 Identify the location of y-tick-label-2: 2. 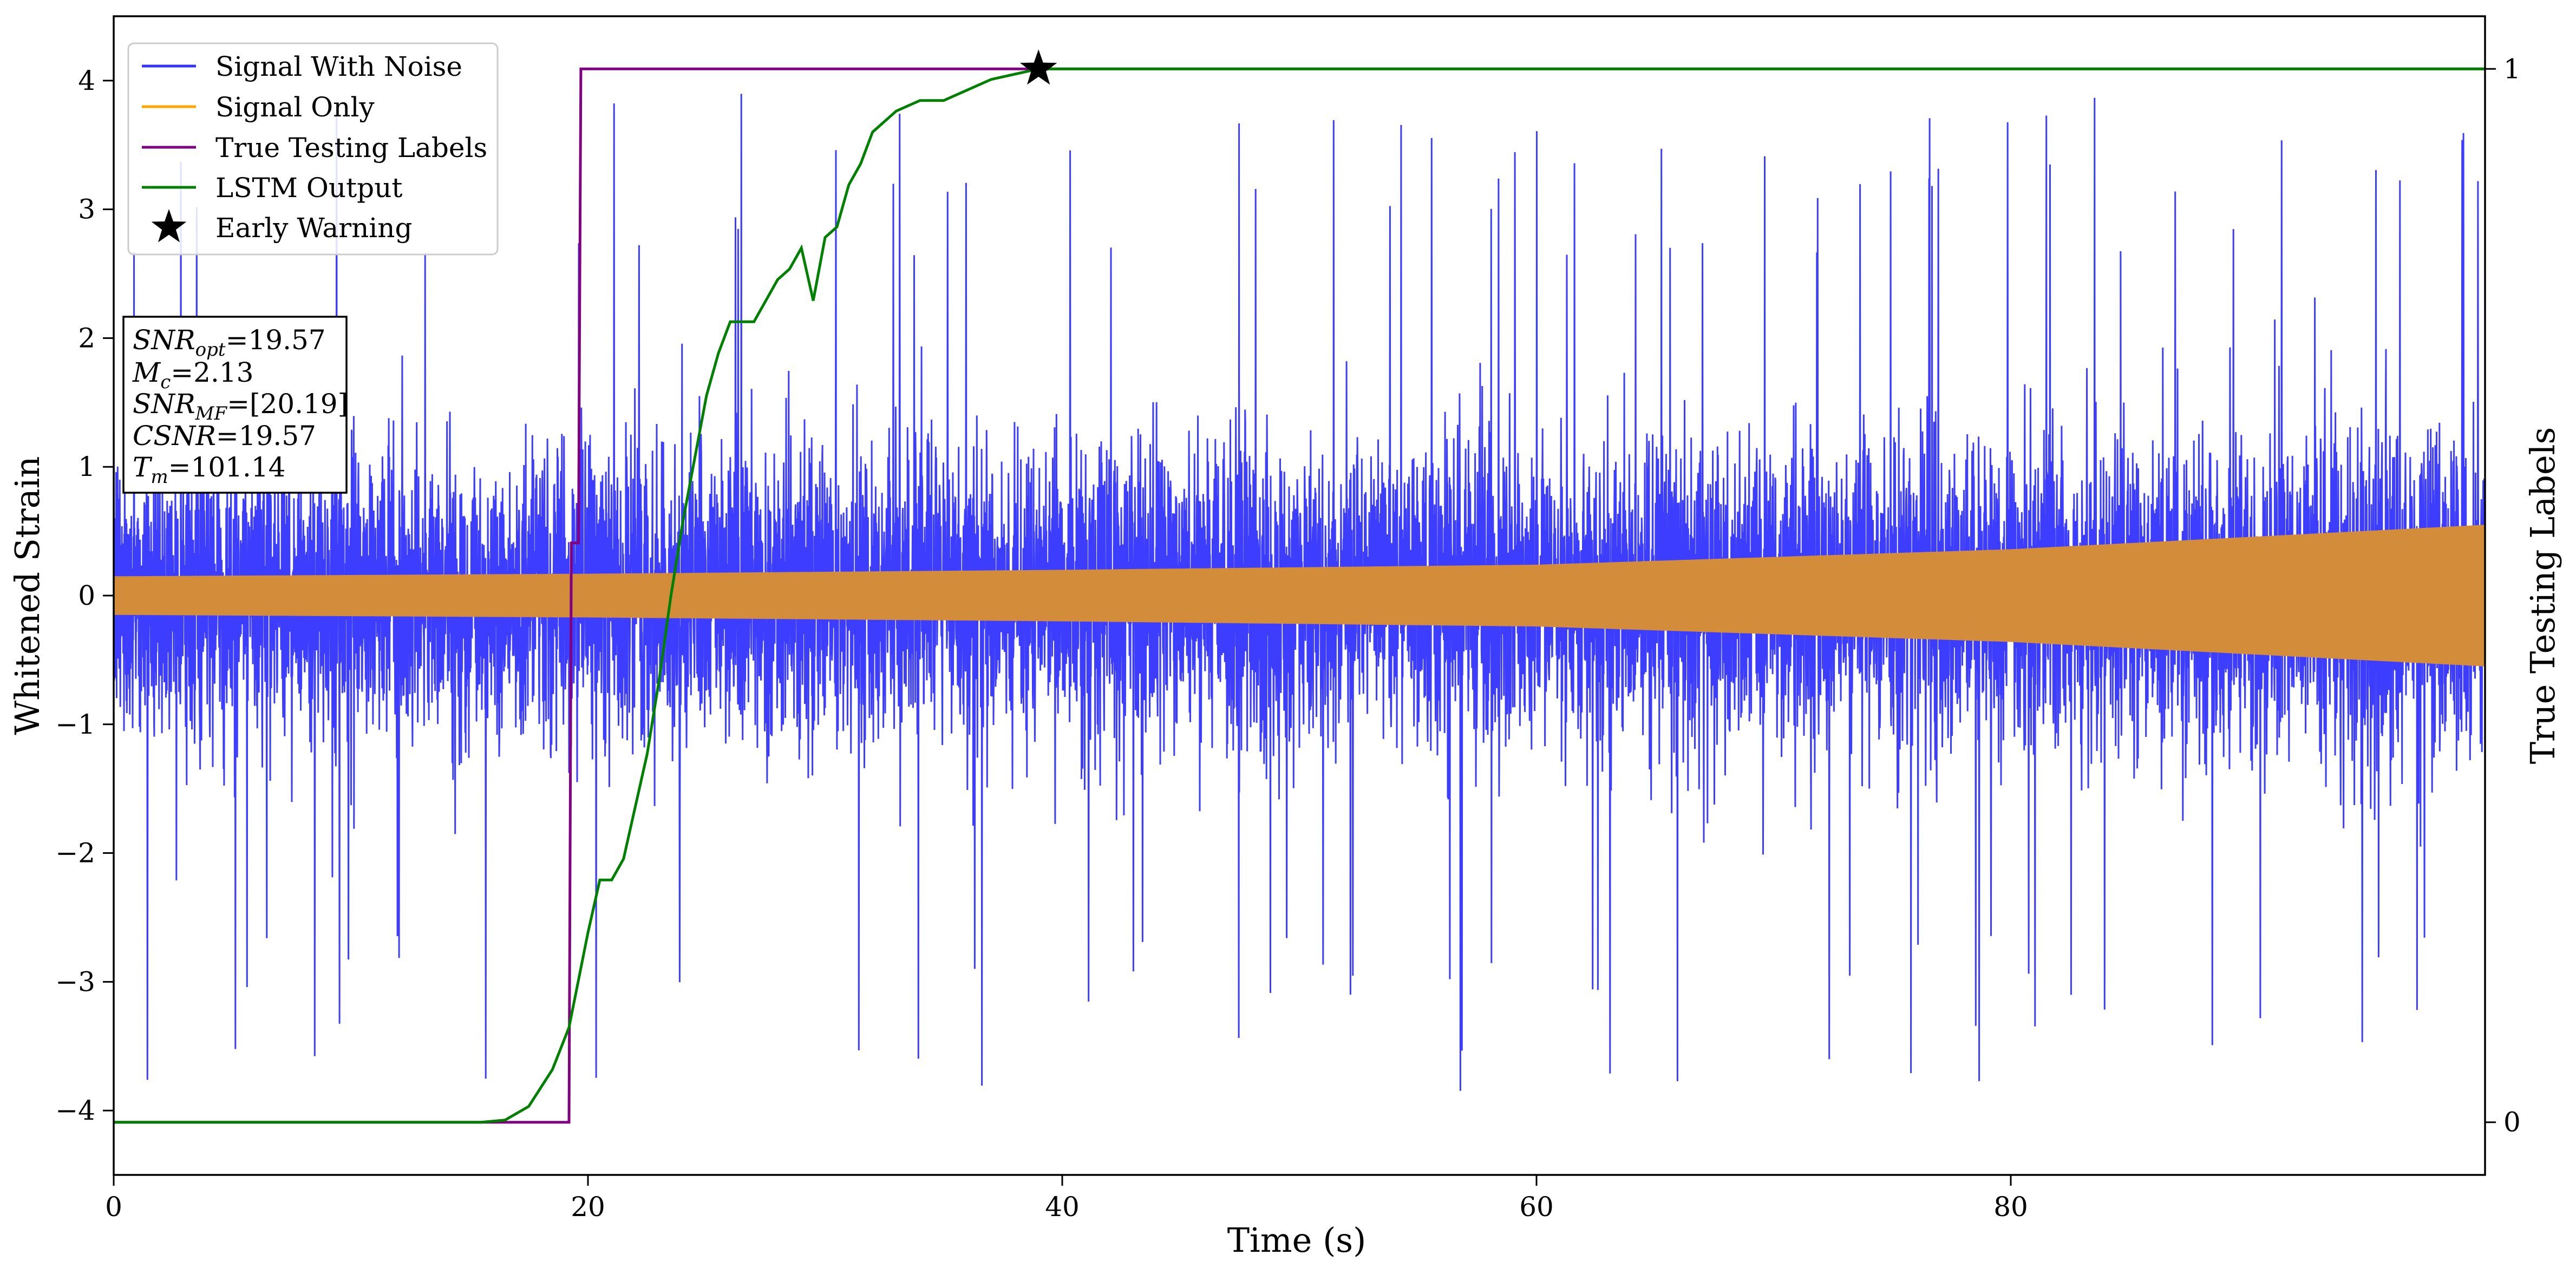
(86, 338).